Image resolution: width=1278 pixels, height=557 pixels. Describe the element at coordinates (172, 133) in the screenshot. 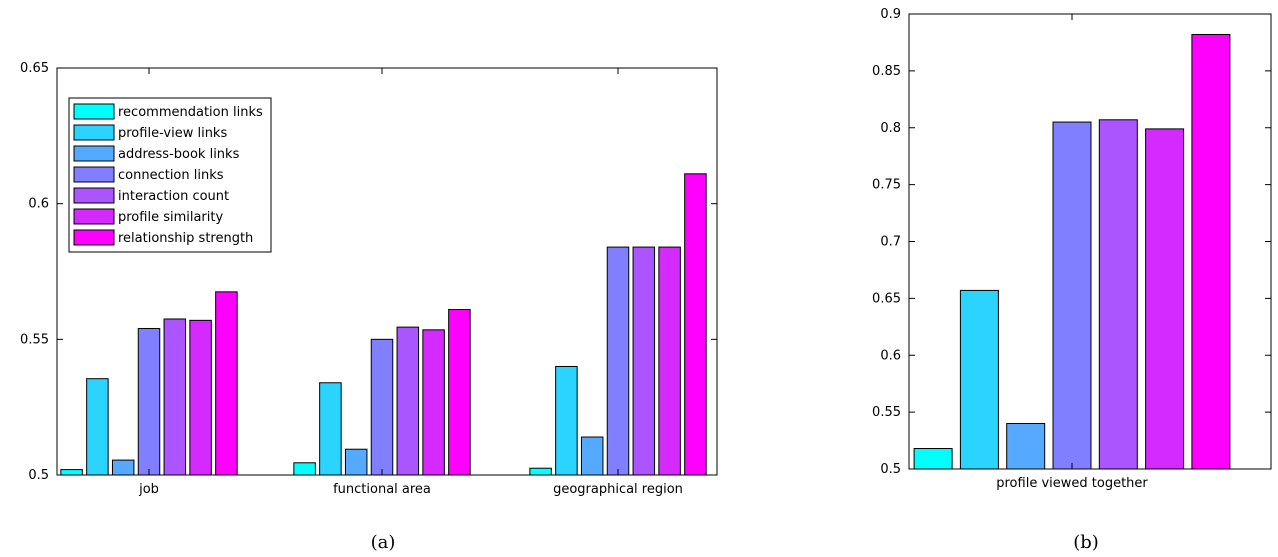

I see `legend-label: profile-view links` at that location.